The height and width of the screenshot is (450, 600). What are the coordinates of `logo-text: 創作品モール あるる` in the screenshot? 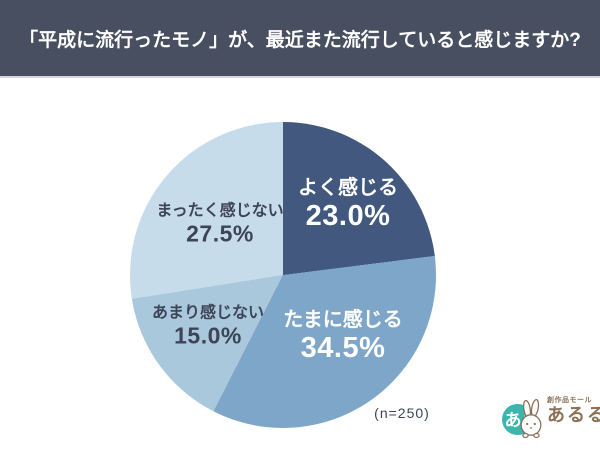 It's located at (573, 411).